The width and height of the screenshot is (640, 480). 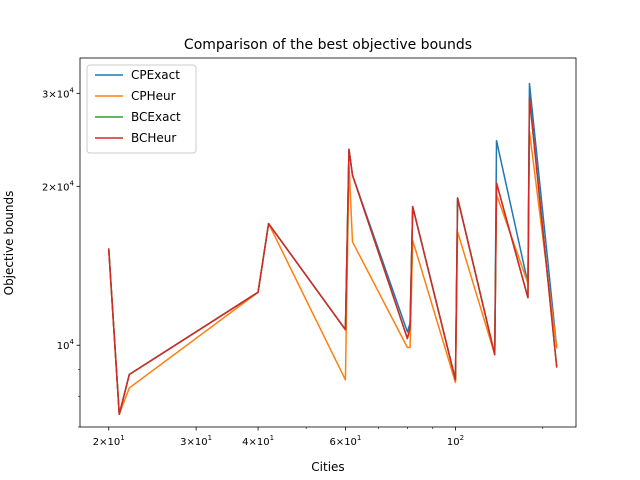 I want to click on x-tick-label: 3×101, so click(x=196, y=441).